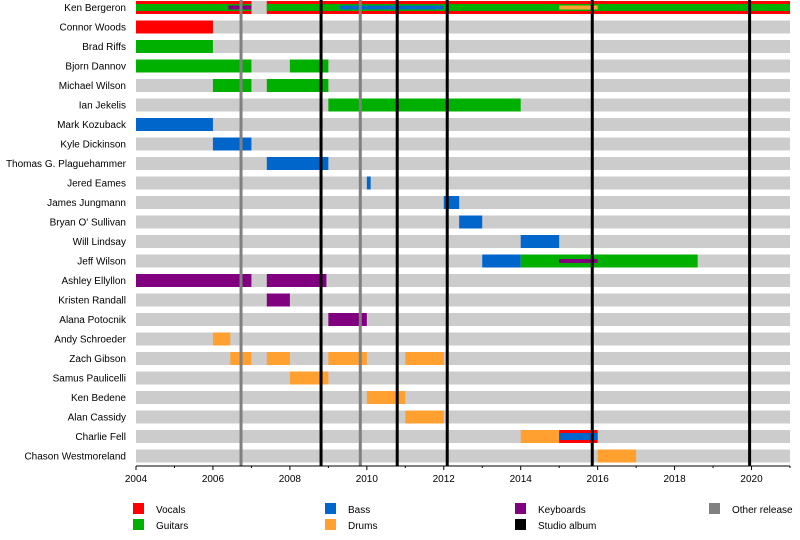 The width and height of the screenshot is (800, 540). I want to click on legend-swatch-vocals, so click(138, 508).